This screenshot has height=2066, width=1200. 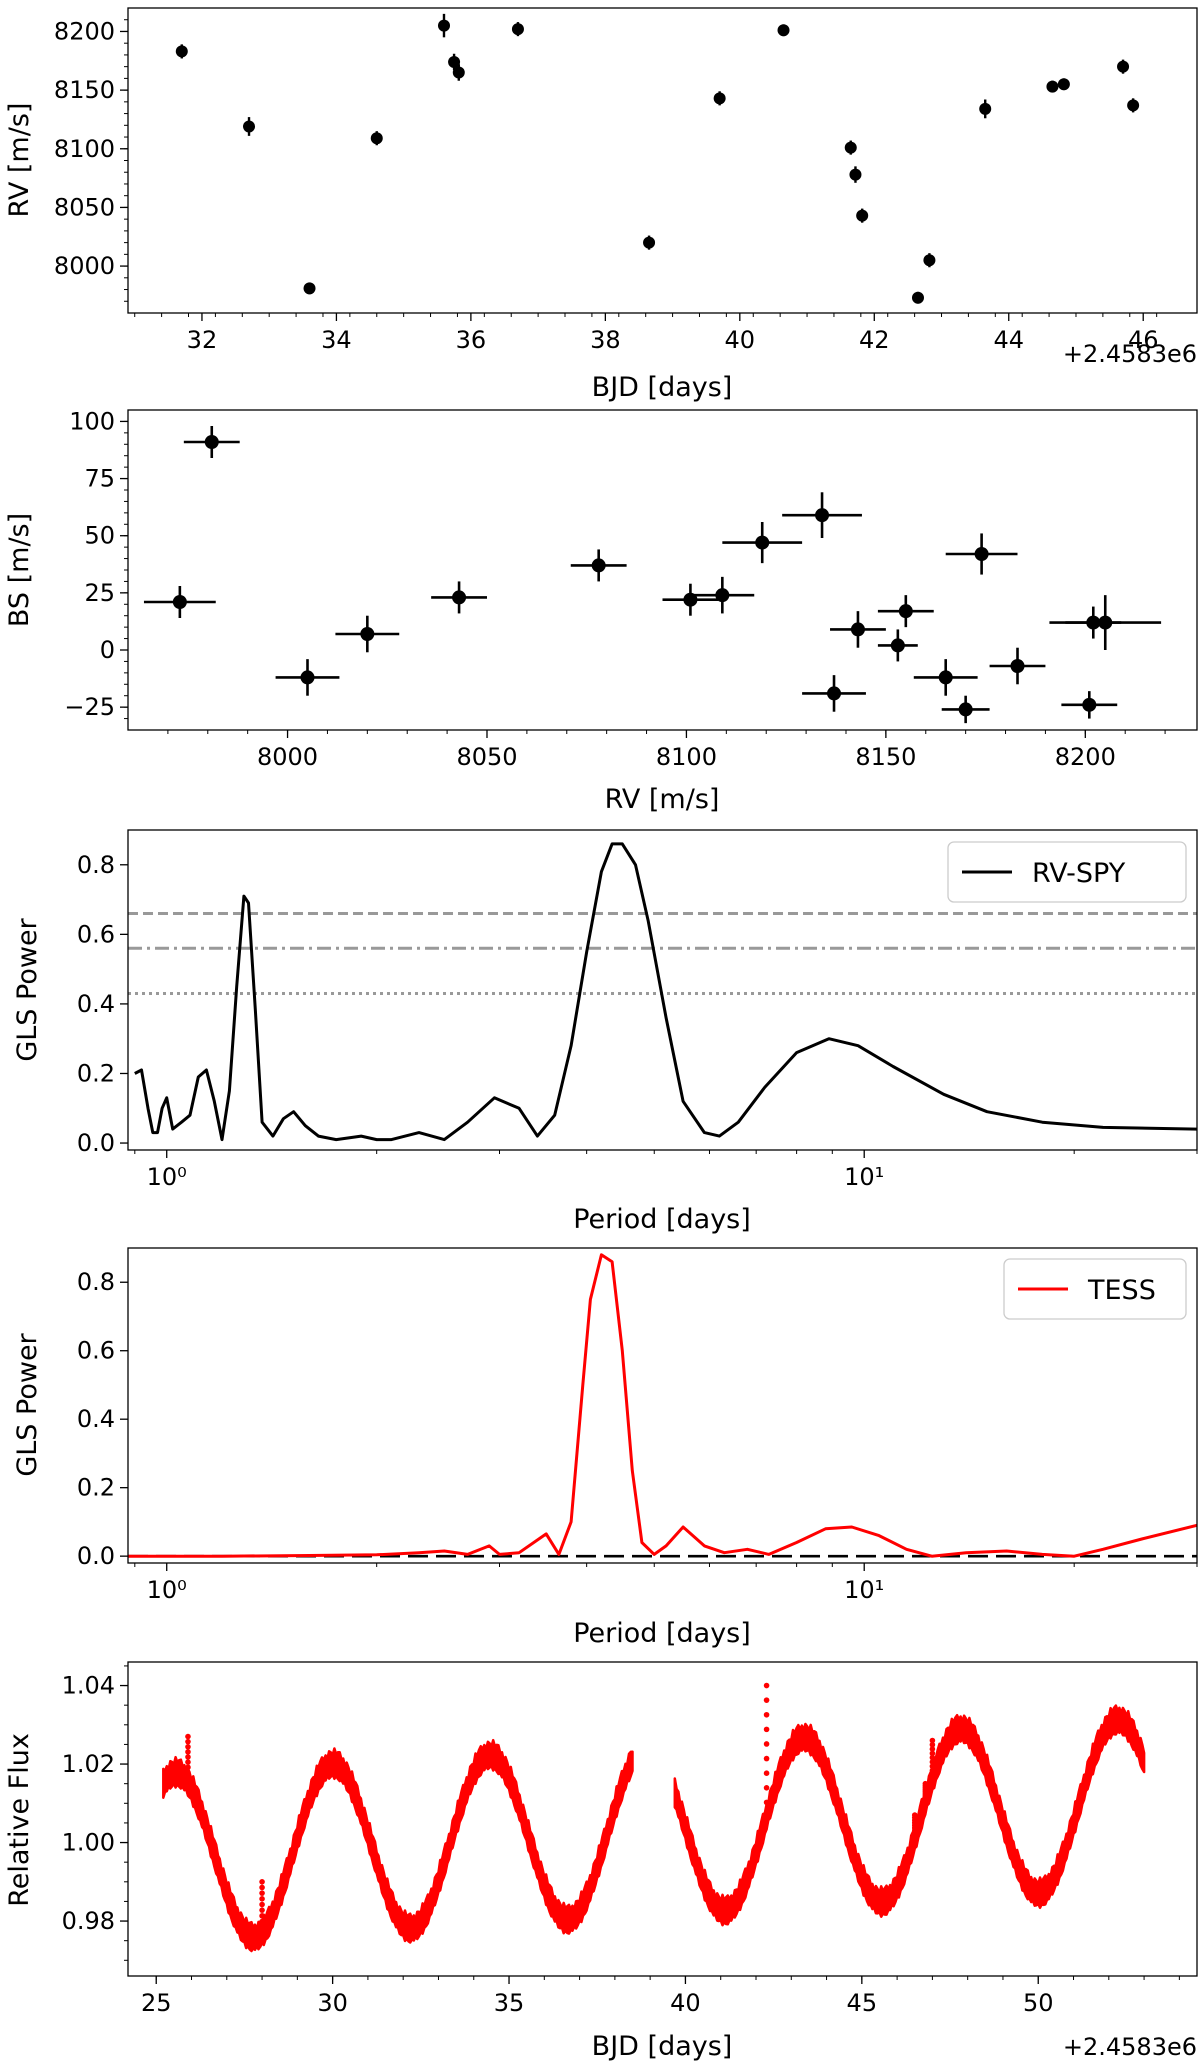 I want to click on y-tick-label: 75, so click(x=99, y=479).